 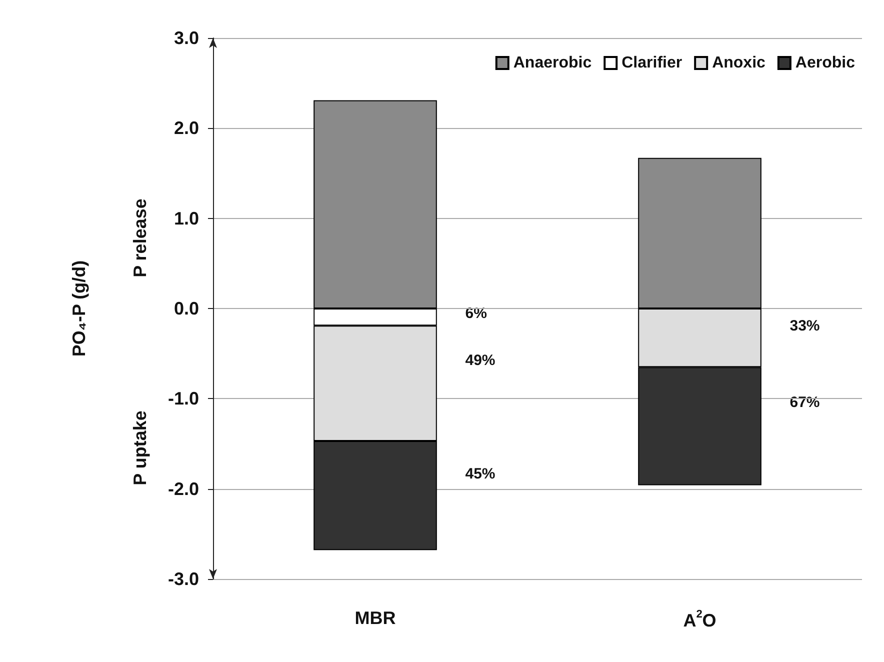 What do you see at coordinates (739, 63) in the screenshot?
I see `legend-label: Anoxic` at bounding box center [739, 63].